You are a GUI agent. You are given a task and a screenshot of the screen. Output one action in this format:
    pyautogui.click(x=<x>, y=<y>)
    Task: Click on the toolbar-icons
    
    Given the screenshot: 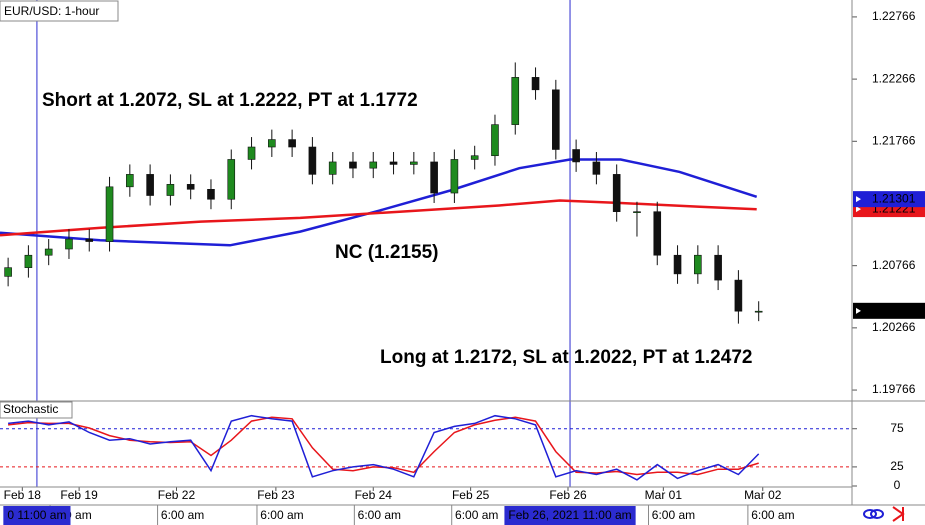 What is the action you would take?
    pyautogui.click(x=884, y=514)
    